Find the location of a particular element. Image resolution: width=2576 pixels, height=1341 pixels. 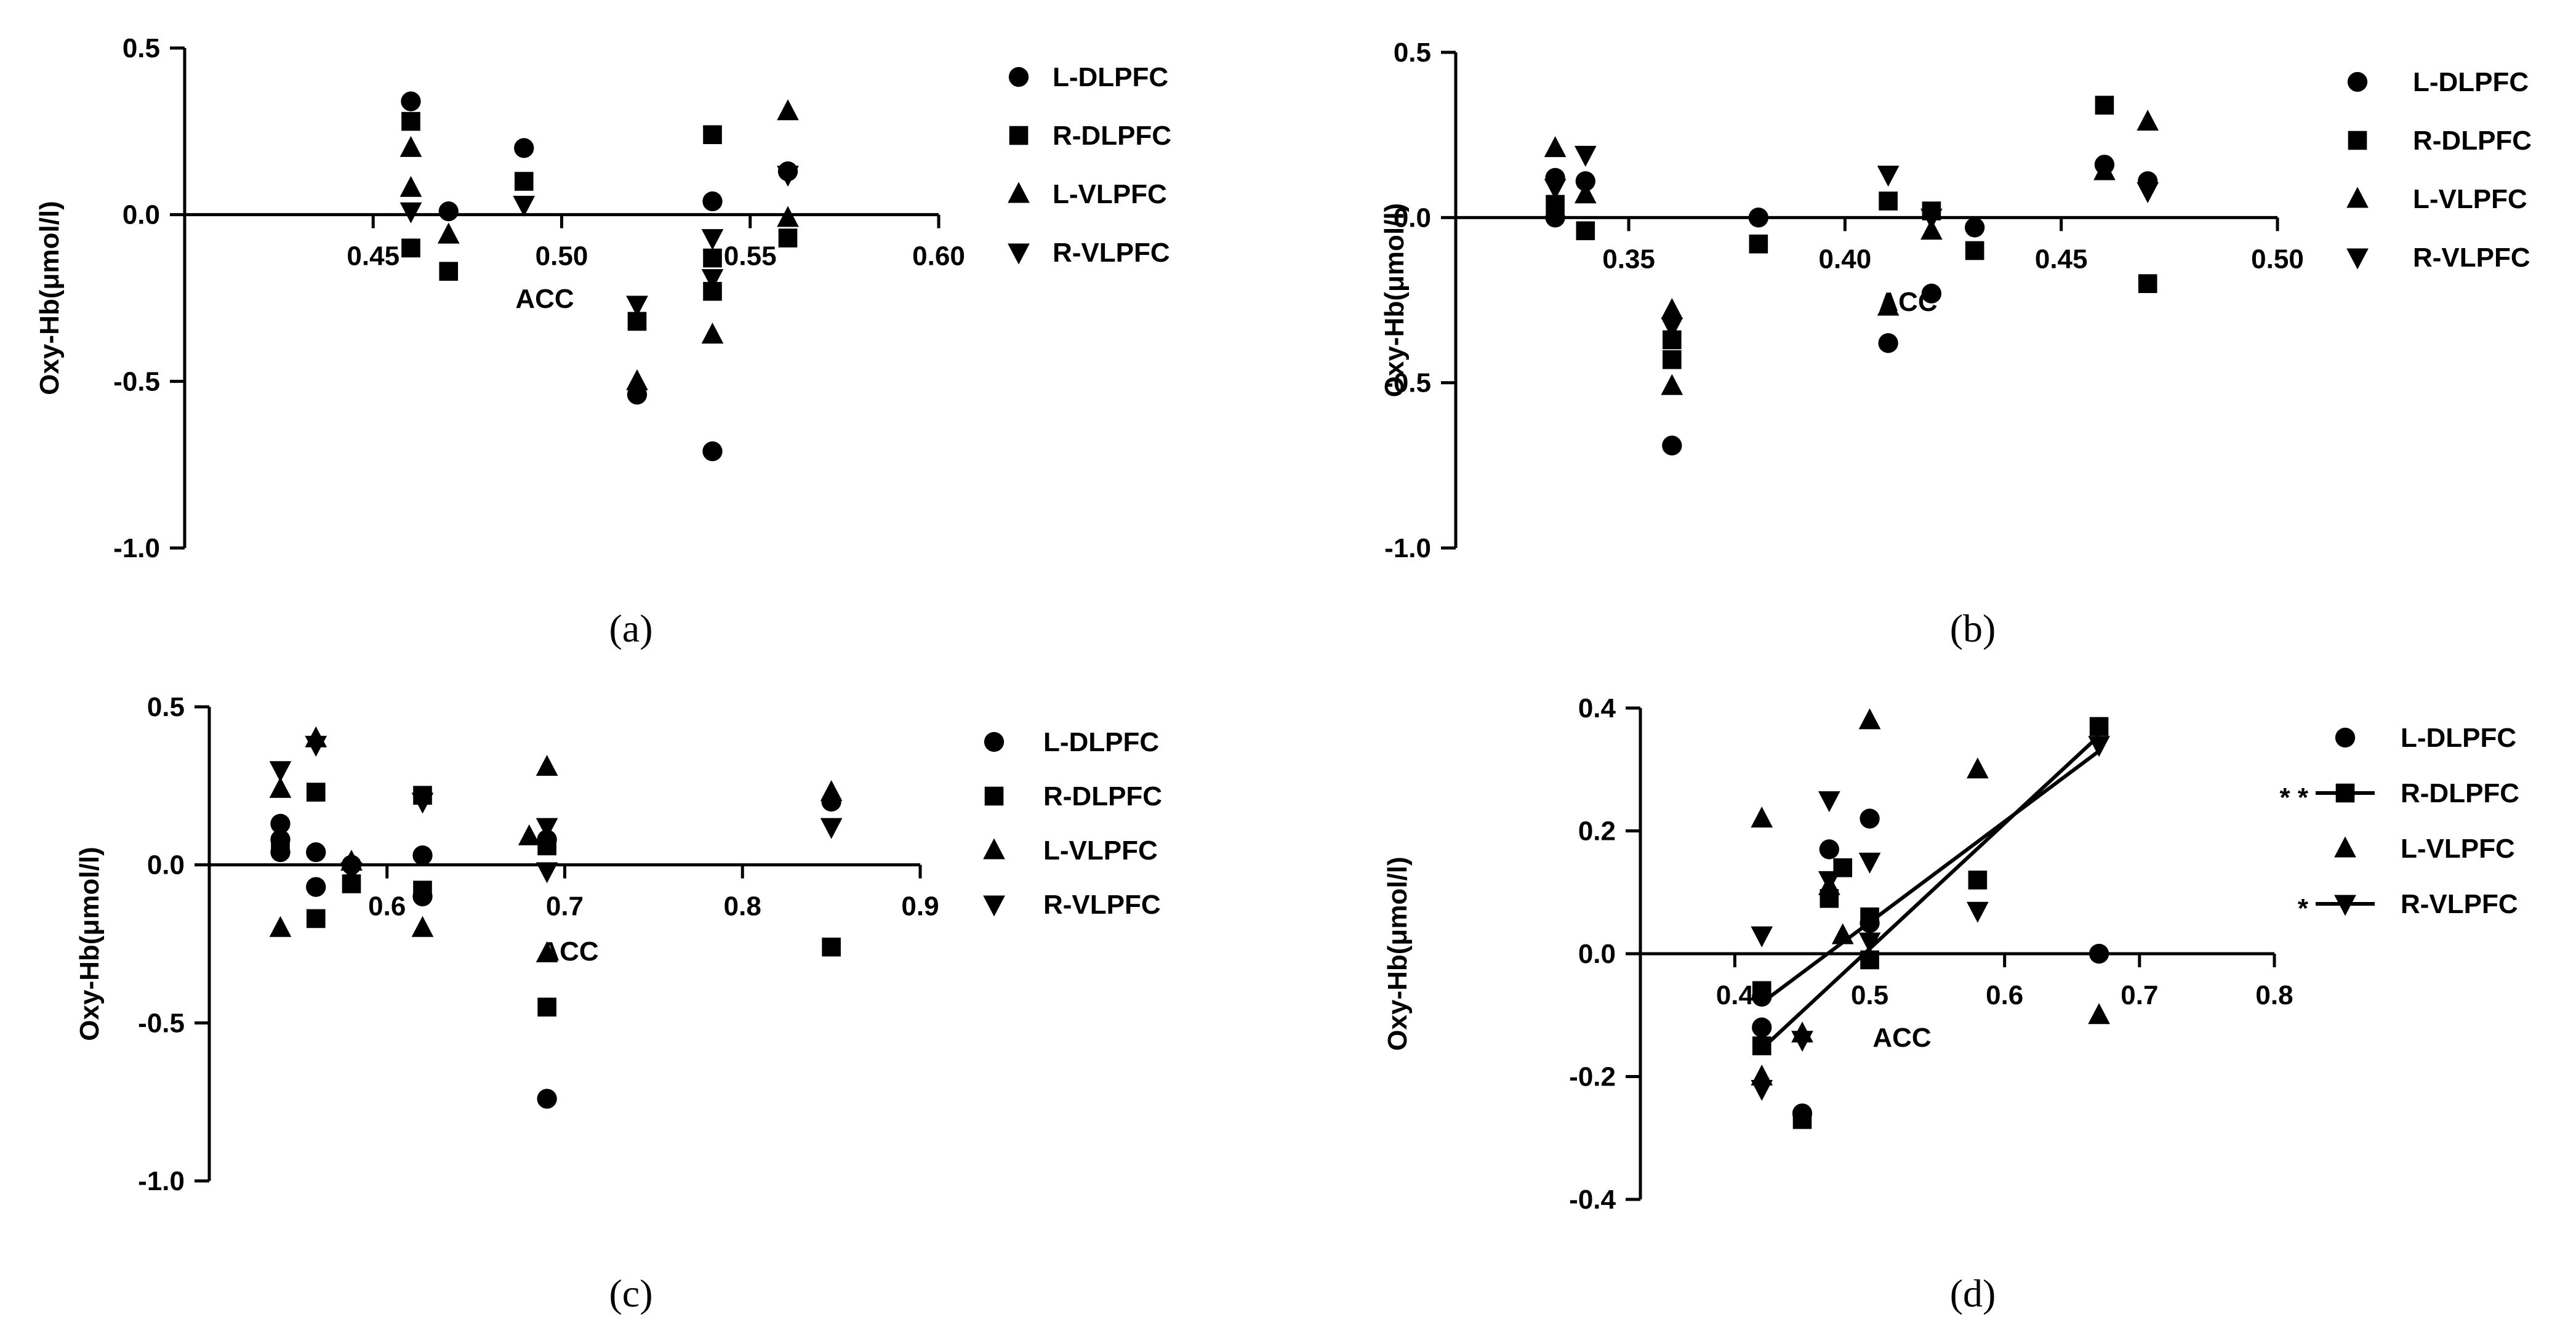

x-tick-label: 0.50 is located at coordinates (2277, 259).